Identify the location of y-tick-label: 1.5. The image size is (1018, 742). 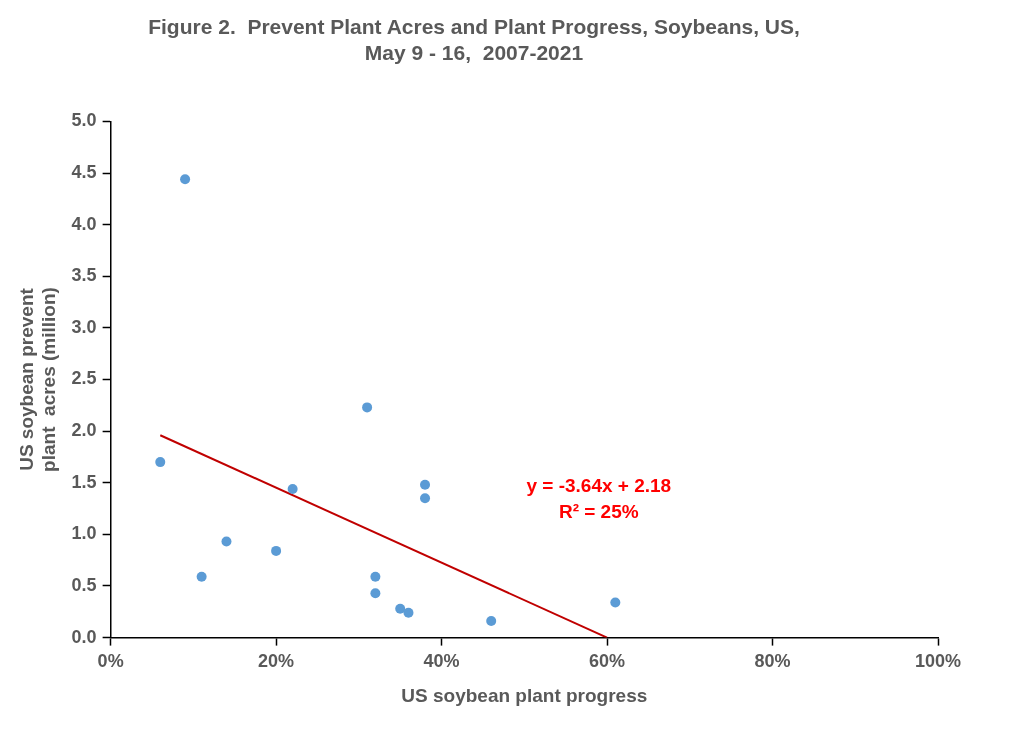
(84, 481).